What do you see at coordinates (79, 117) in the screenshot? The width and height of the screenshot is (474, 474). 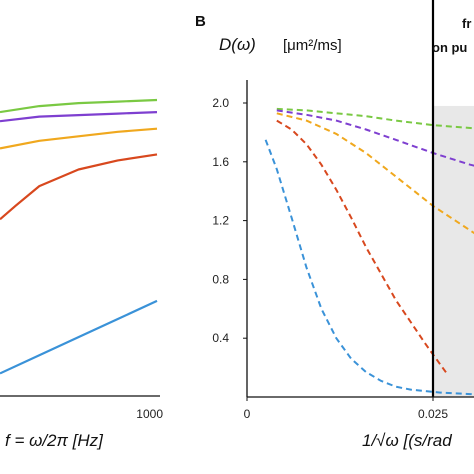 I see `panel-a-series-line-purple` at bounding box center [79, 117].